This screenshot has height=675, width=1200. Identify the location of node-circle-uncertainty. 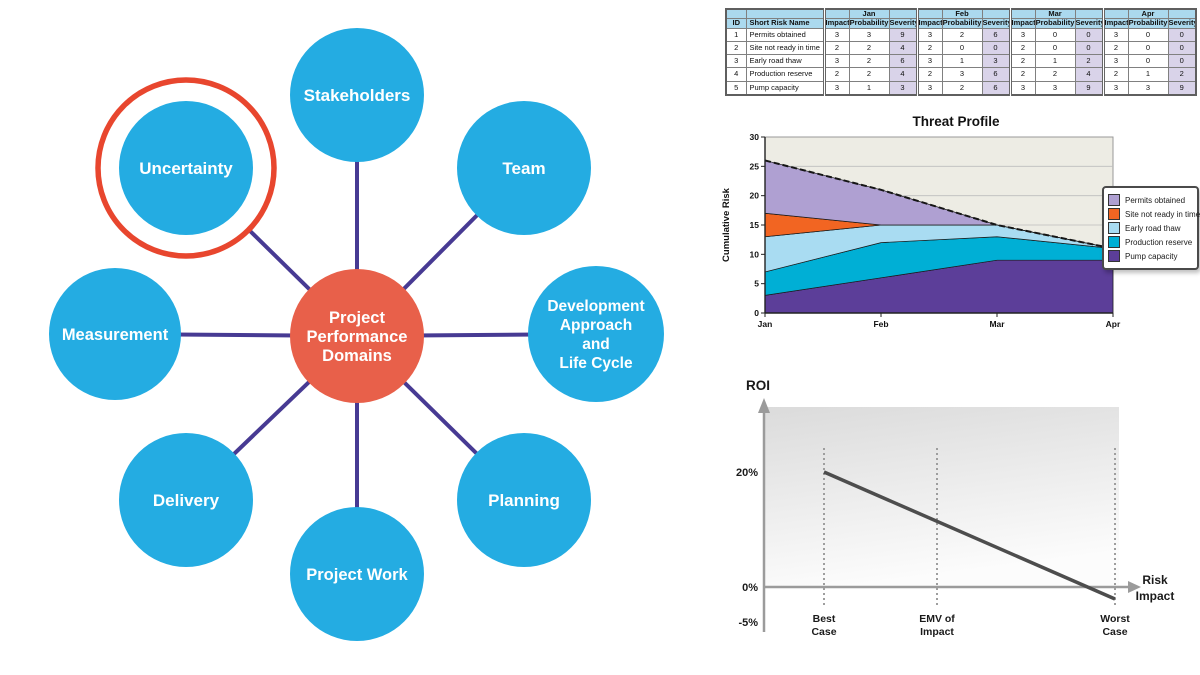
(186, 168).